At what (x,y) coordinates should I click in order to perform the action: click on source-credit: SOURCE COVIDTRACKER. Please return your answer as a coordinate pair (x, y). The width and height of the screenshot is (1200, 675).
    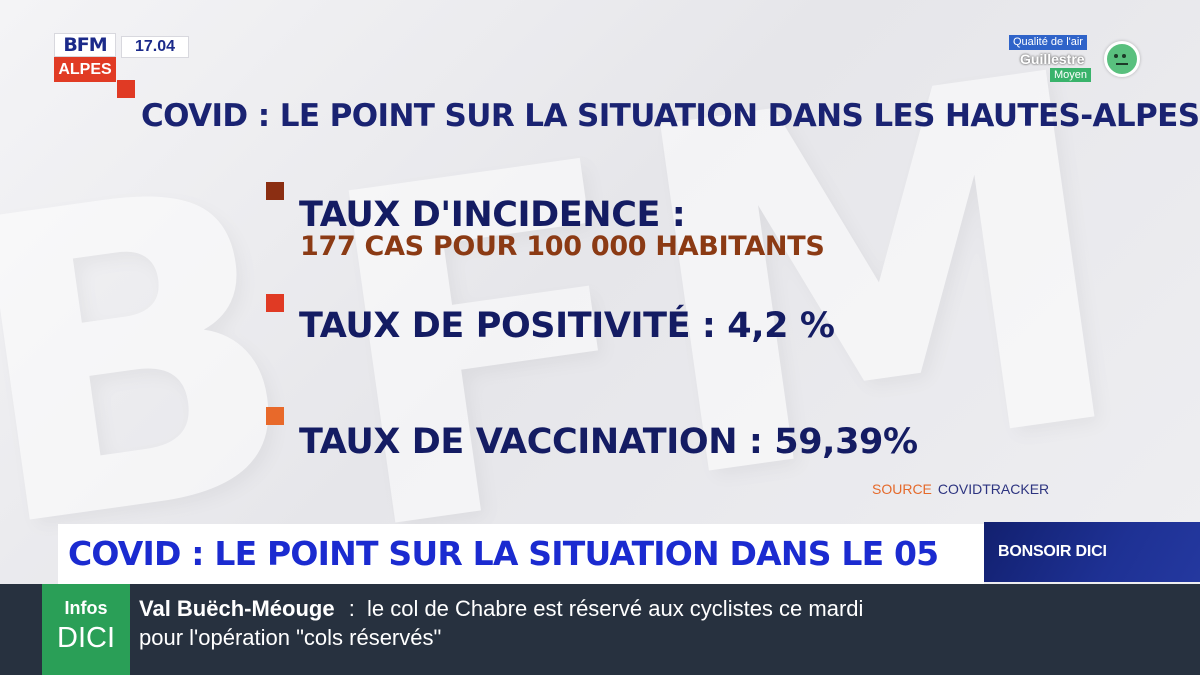
    Looking at the image, I should click on (960, 489).